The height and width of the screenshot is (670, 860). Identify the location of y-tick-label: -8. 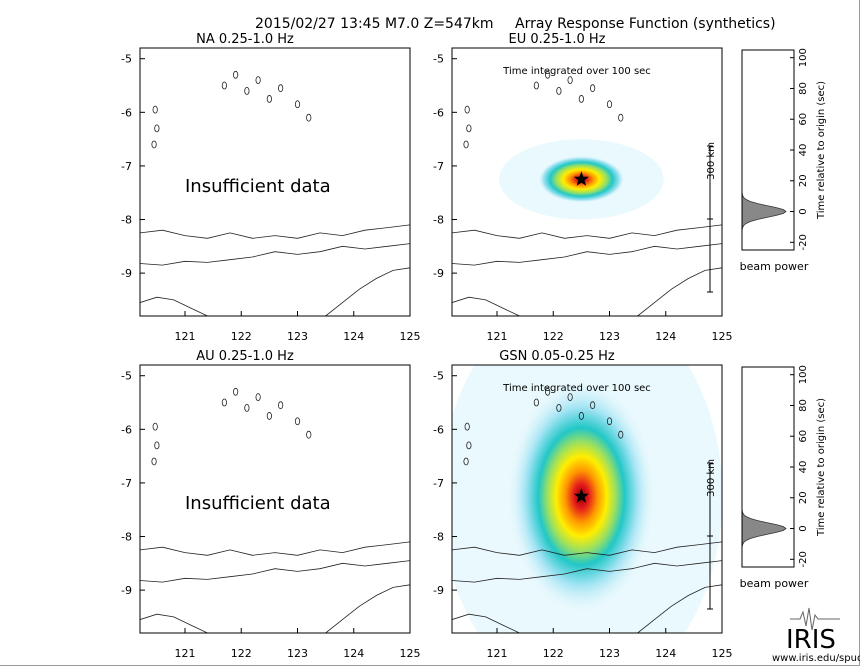
(438, 220).